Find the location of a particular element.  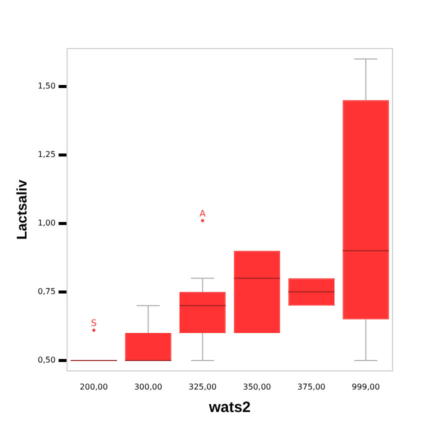

y-tick-label: 0,75 is located at coordinates (47, 291).